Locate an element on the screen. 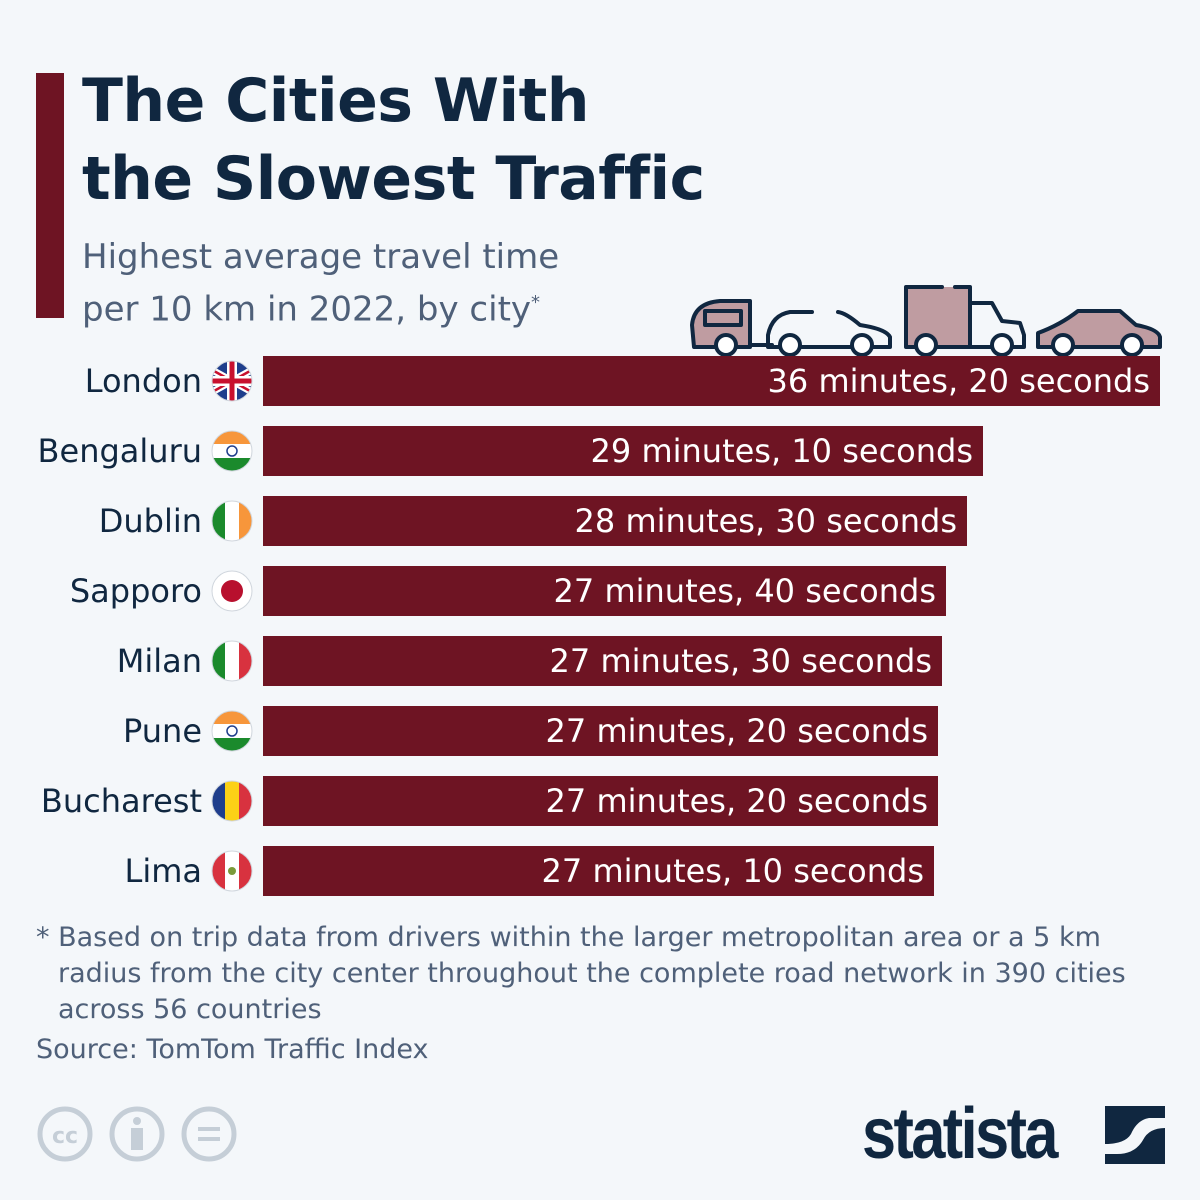 This screenshot has width=1200, height=1200. subtitle-line-2: per 10 km in 2022, by city is located at coordinates (307, 309).